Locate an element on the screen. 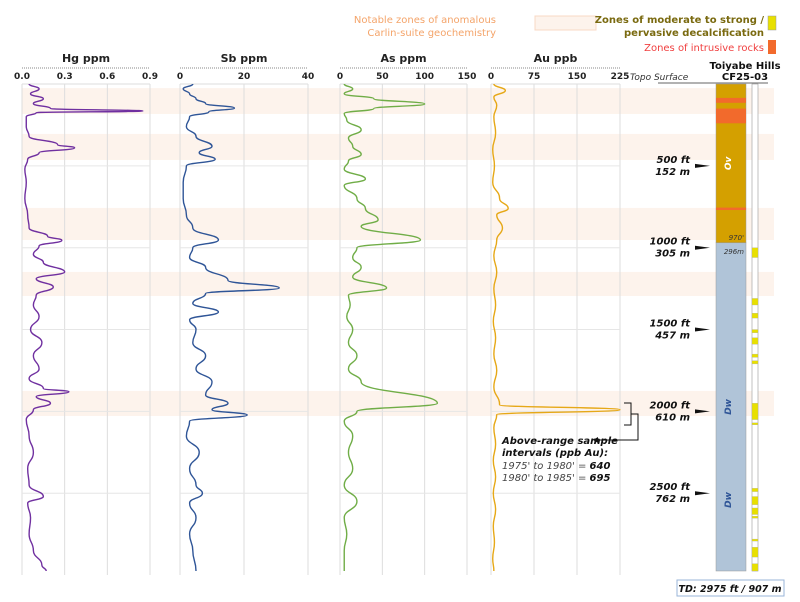 This screenshot has height=602, width=800. series-line-sb is located at coordinates (231, 327).